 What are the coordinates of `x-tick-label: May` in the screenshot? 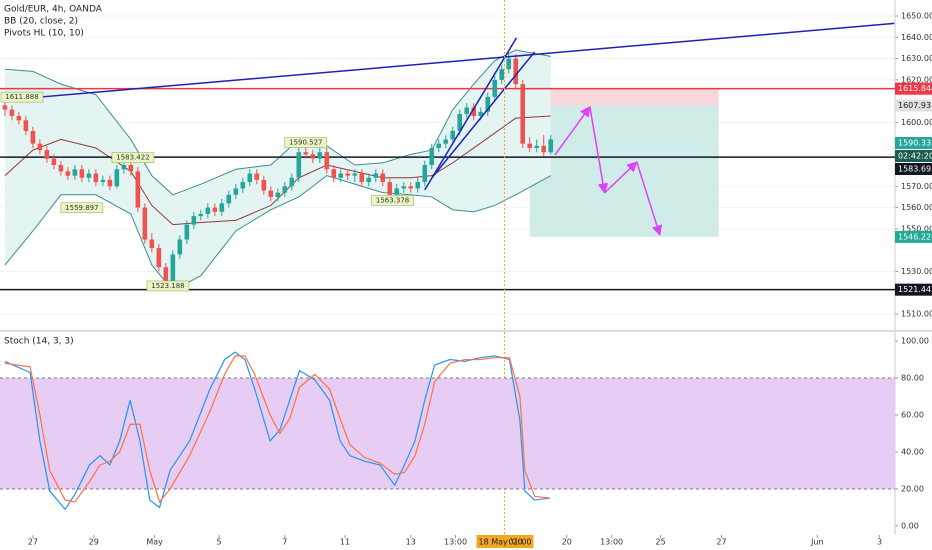 It's located at (154, 542).